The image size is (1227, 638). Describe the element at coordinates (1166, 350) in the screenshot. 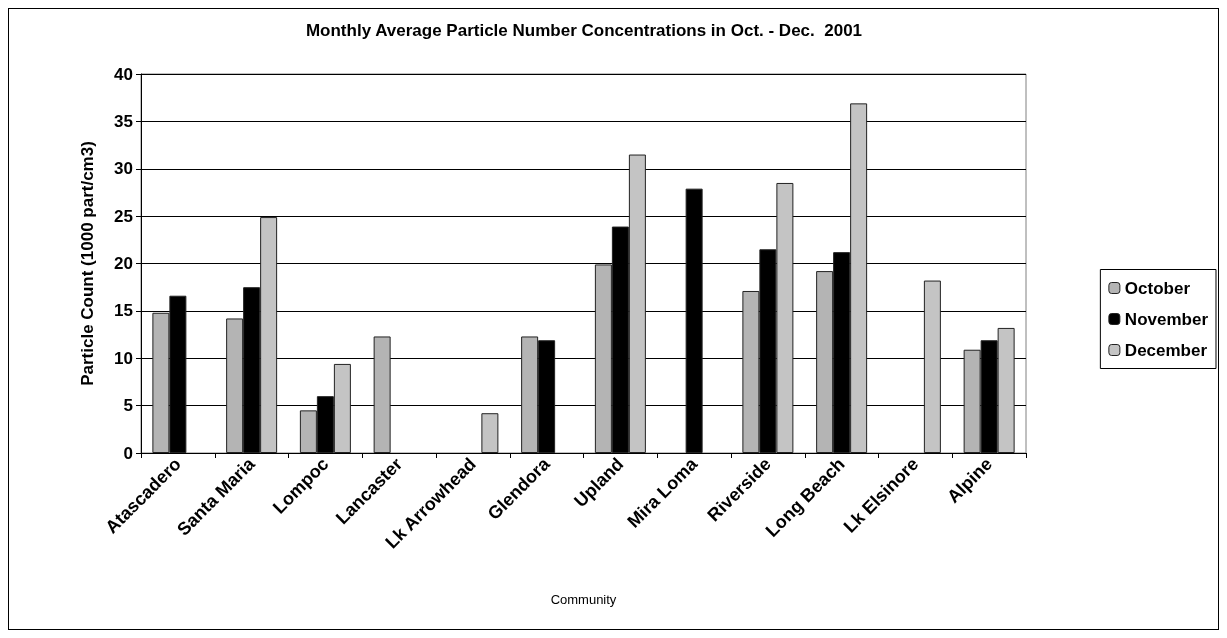

I see `legend-label: December` at that location.